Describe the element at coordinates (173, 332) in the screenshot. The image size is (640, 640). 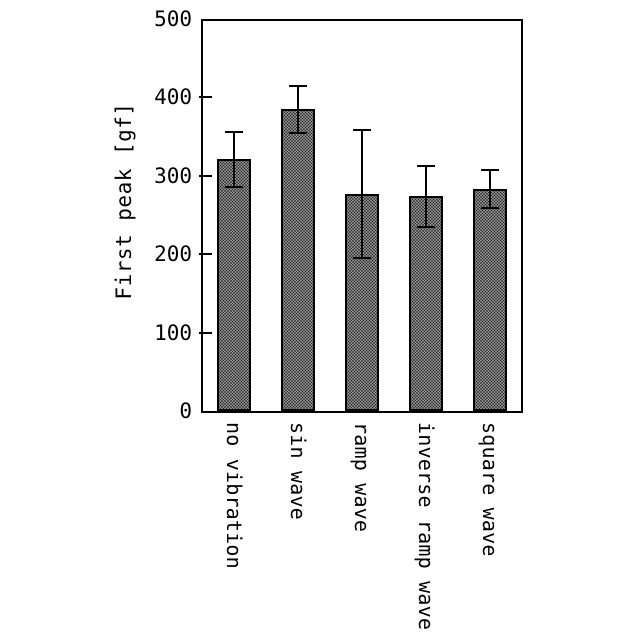
I see `y-tick-label: 100` at that location.